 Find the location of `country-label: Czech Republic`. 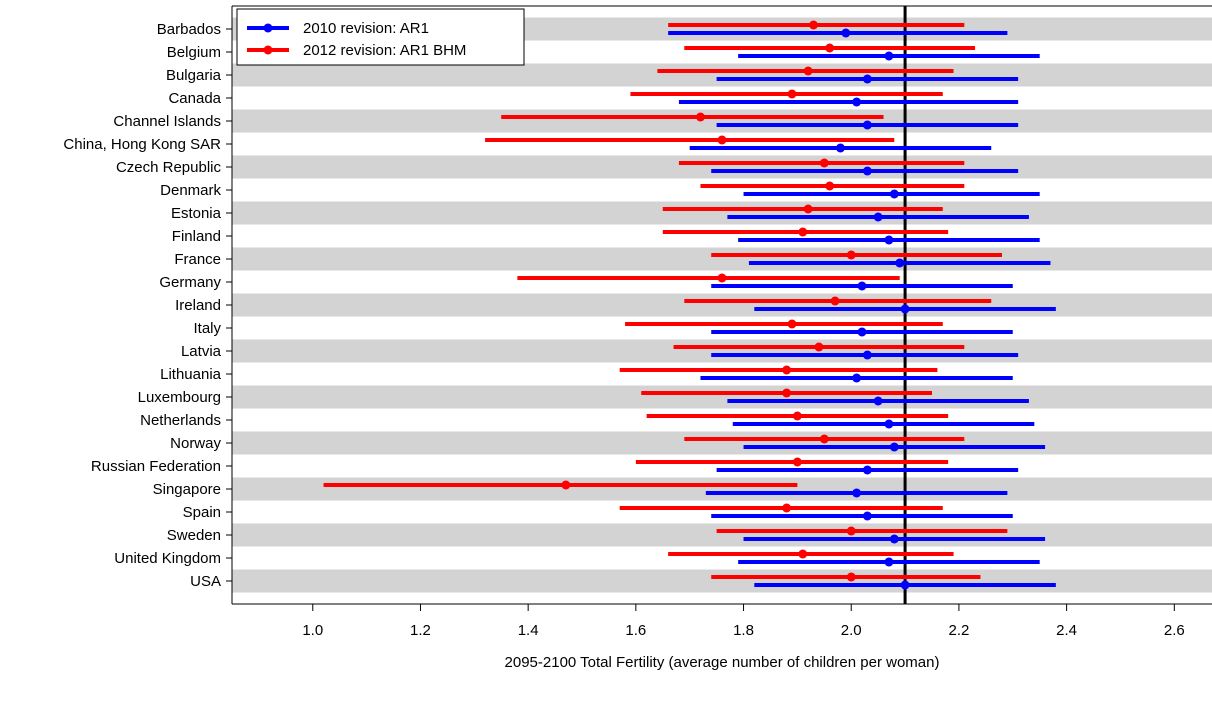

country-label: Czech Republic is located at coordinates (169, 167).